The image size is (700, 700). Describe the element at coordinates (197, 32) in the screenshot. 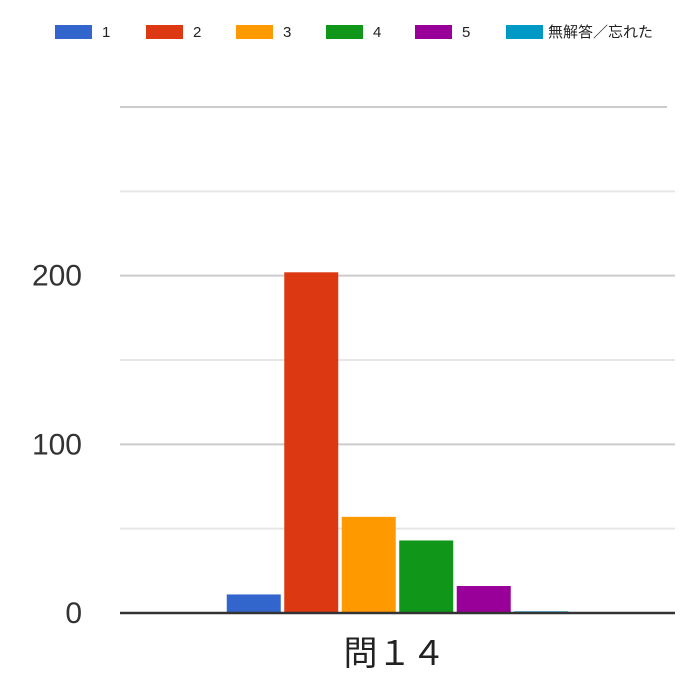

I see `legend-label: 2` at that location.